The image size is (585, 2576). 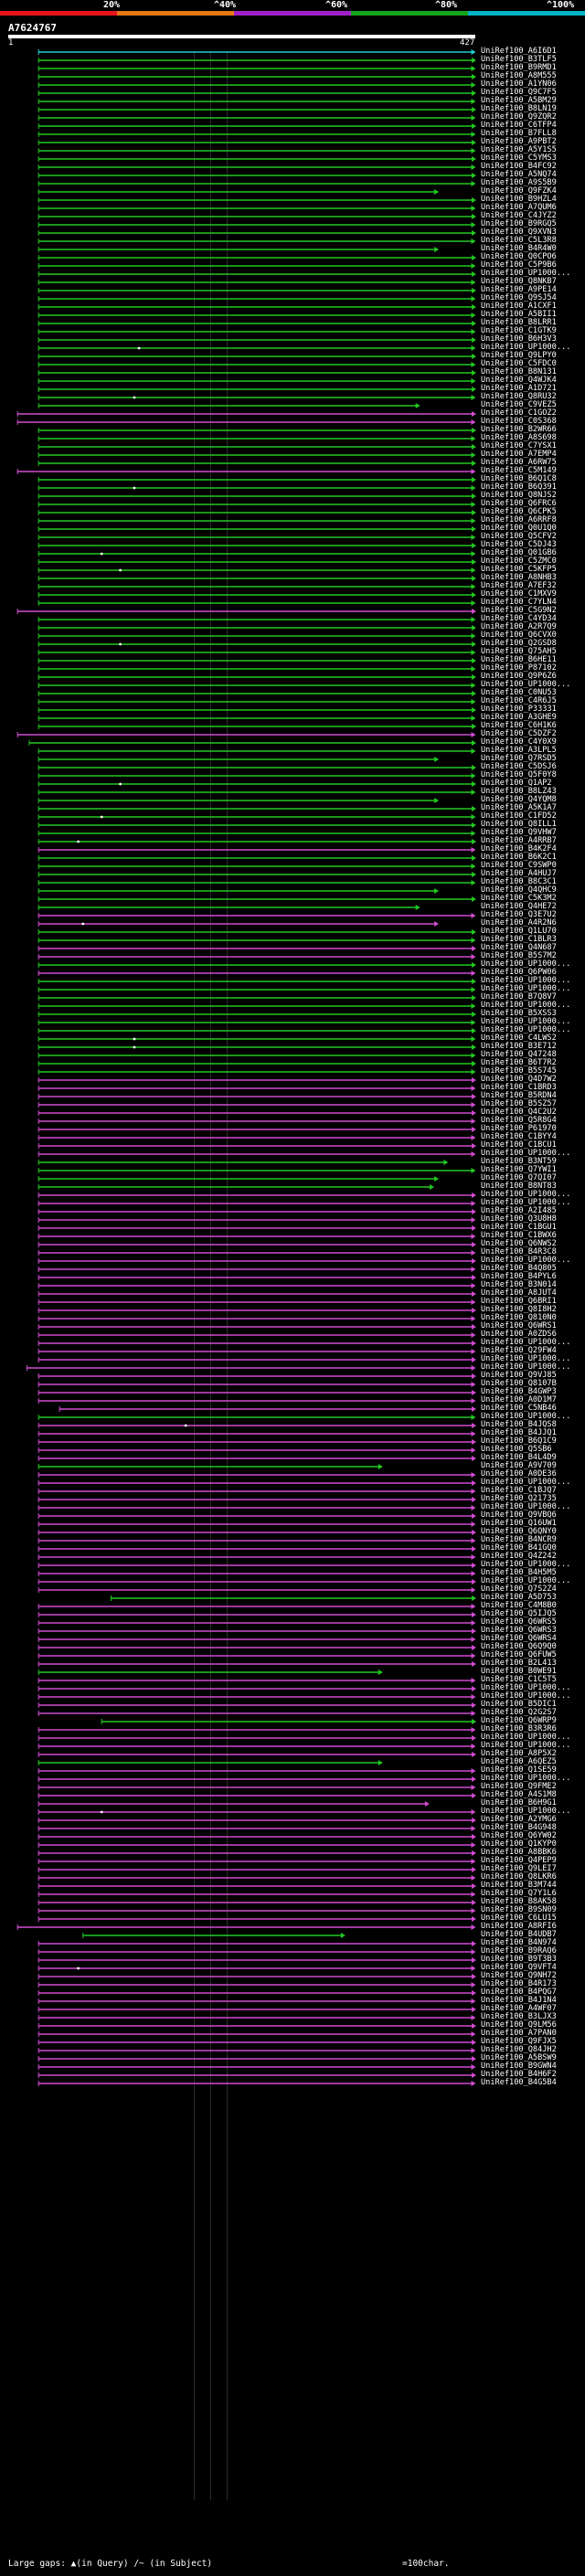 What do you see at coordinates (519, 1120) in the screenshot?
I see `hit-label: UniRef100_Q5R8G4` at bounding box center [519, 1120].